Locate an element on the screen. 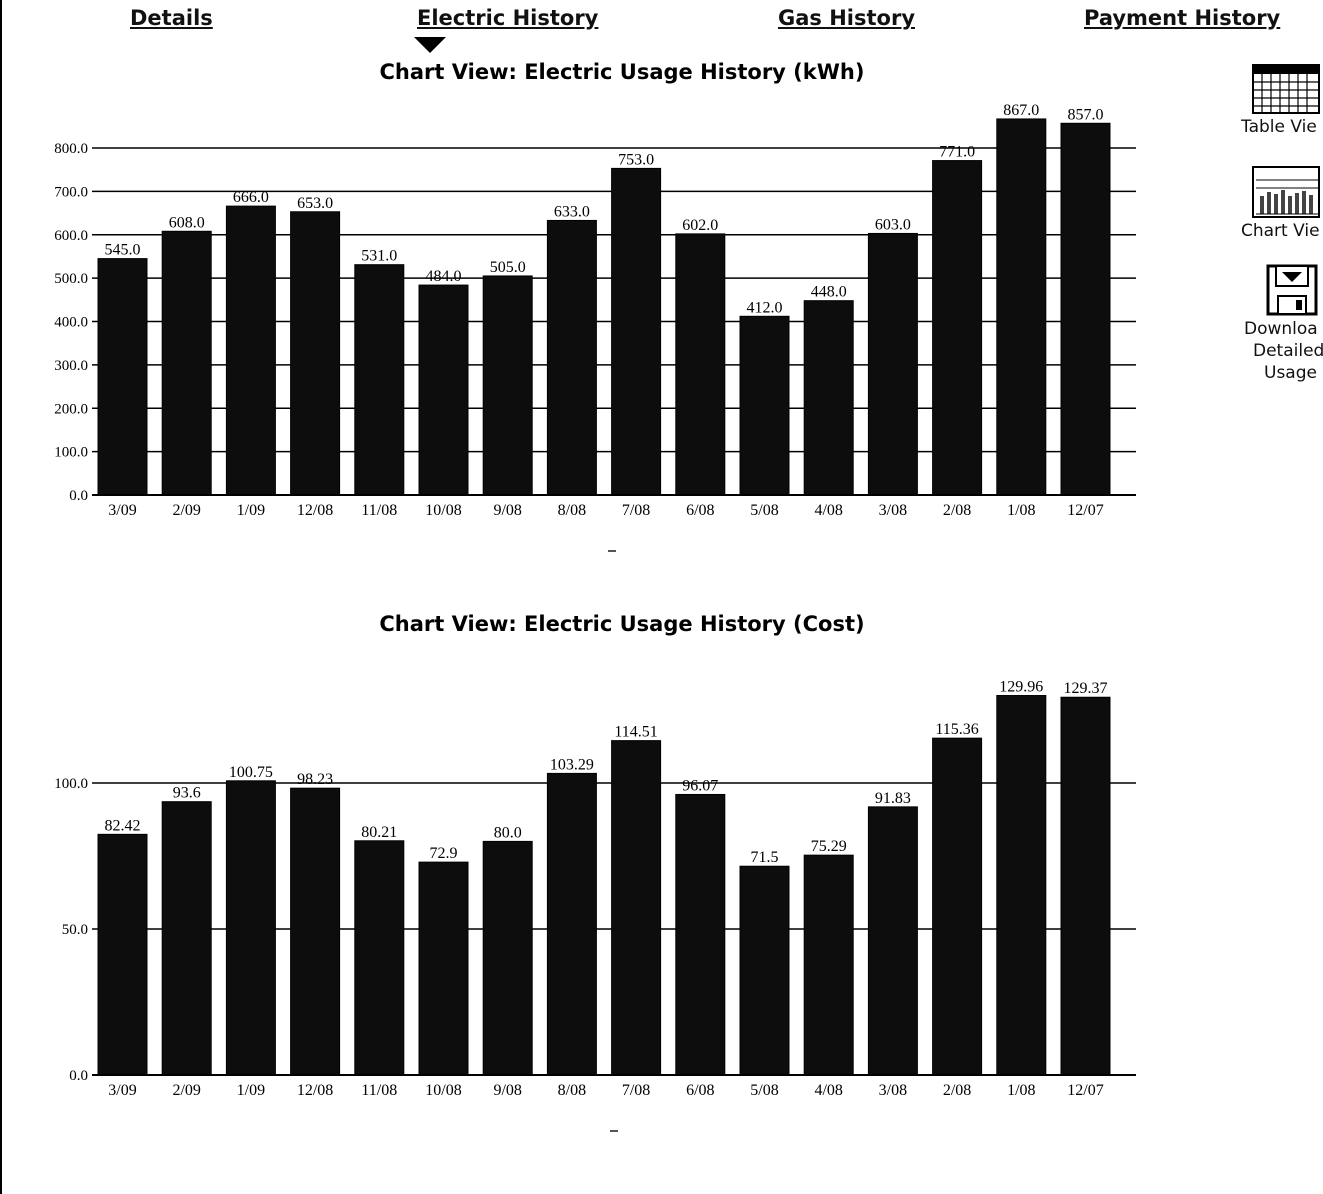 The image size is (1323, 1194). nav-electric-history-link: Electric History is located at coordinates (508, 18).